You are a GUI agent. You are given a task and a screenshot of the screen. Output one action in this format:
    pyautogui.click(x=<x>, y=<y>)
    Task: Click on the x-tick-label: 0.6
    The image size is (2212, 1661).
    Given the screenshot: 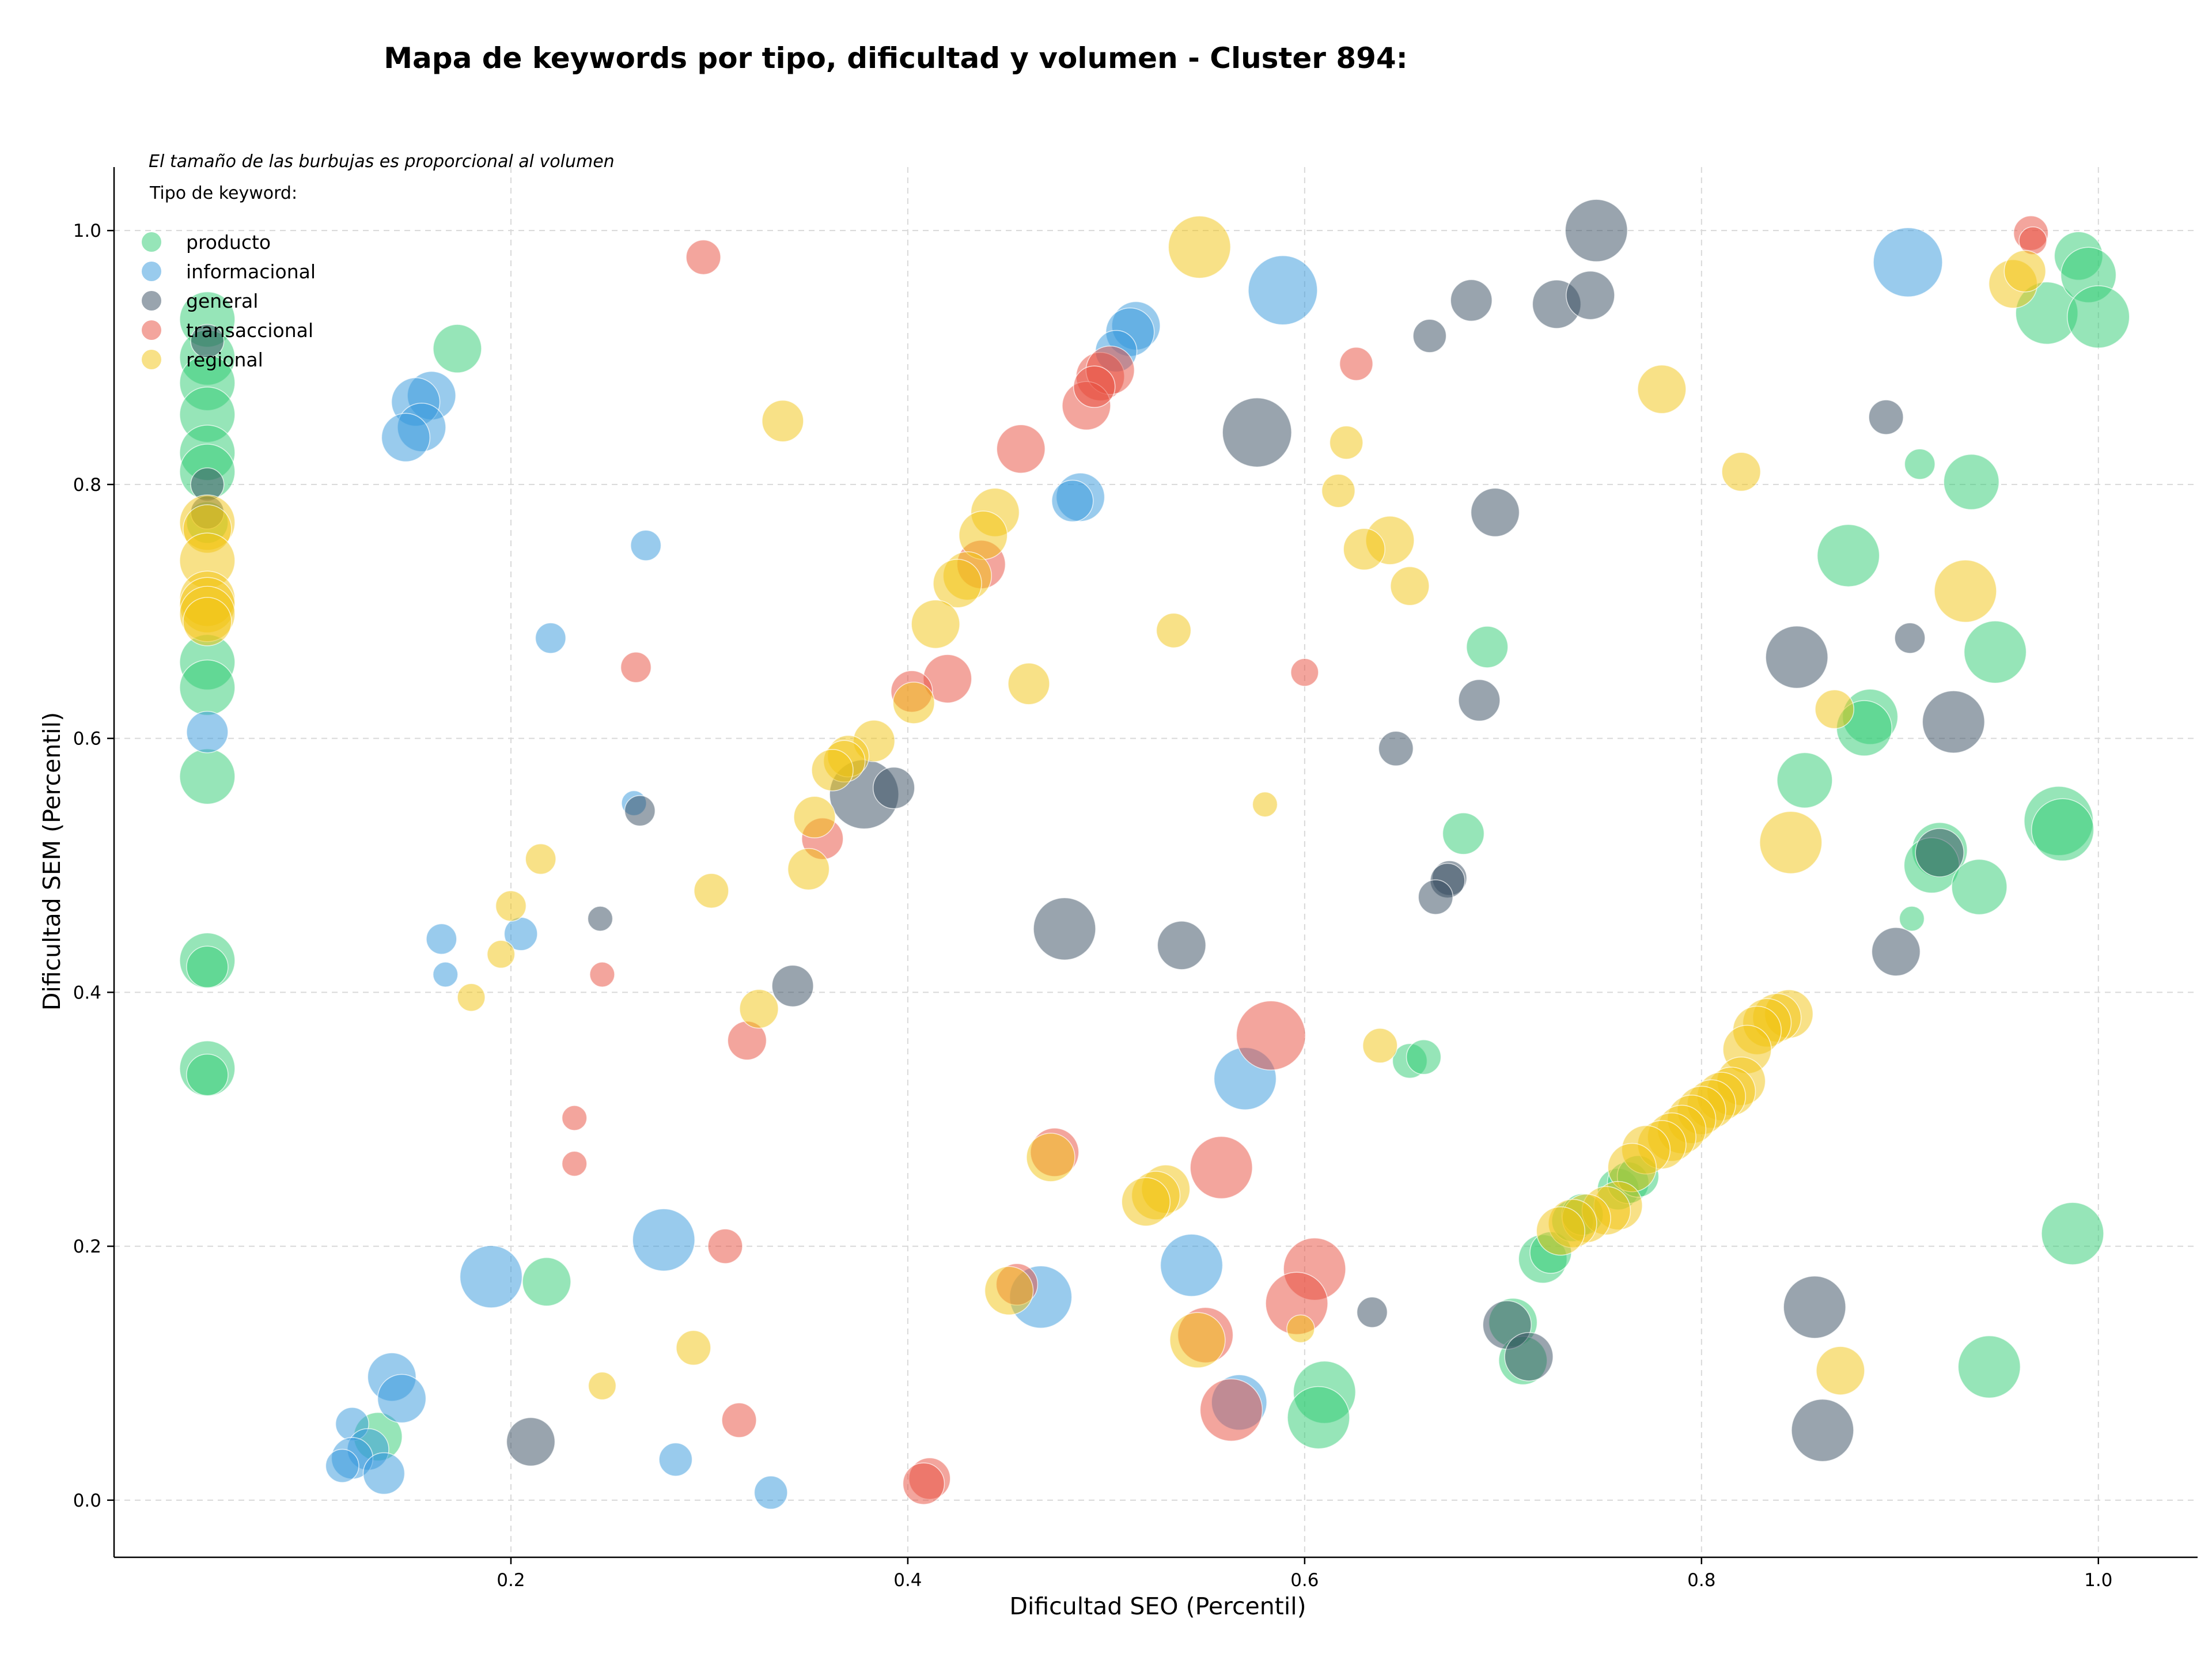 What is the action you would take?
    pyautogui.click(x=1304, y=1580)
    